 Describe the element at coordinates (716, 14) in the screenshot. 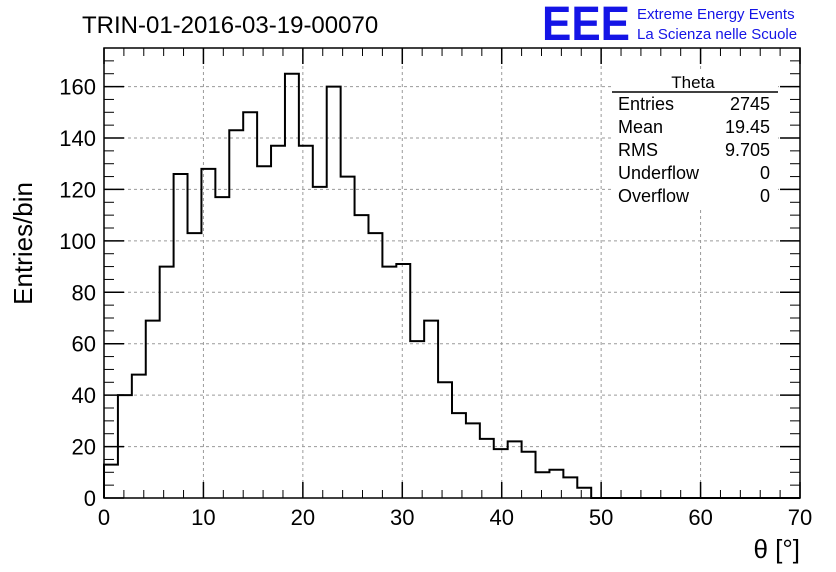

I see `logo-line-1: Extreme Energy Events` at that location.